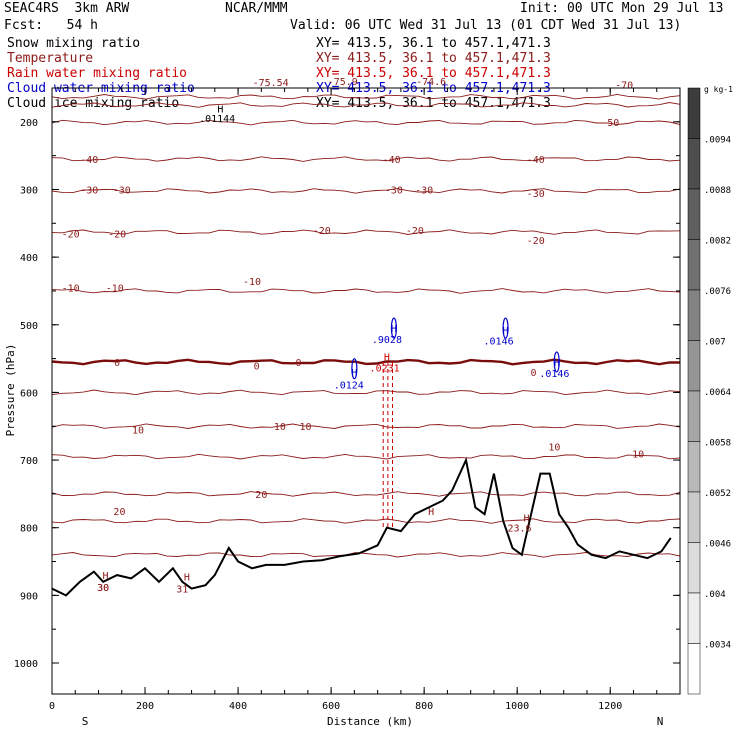 The height and width of the screenshot is (740, 740). I want to click on y-tick-label: 600, so click(29, 393).